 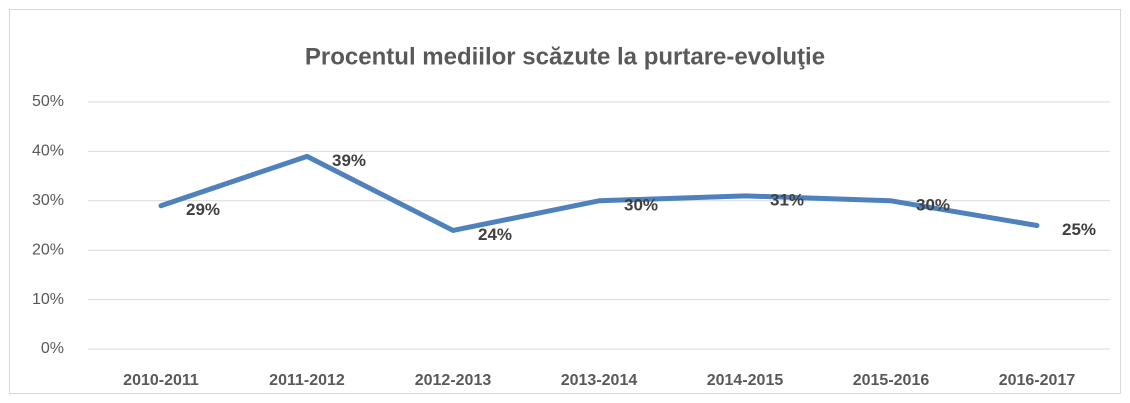 I want to click on x-tick-label: 2012-2013, so click(x=453, y=380).